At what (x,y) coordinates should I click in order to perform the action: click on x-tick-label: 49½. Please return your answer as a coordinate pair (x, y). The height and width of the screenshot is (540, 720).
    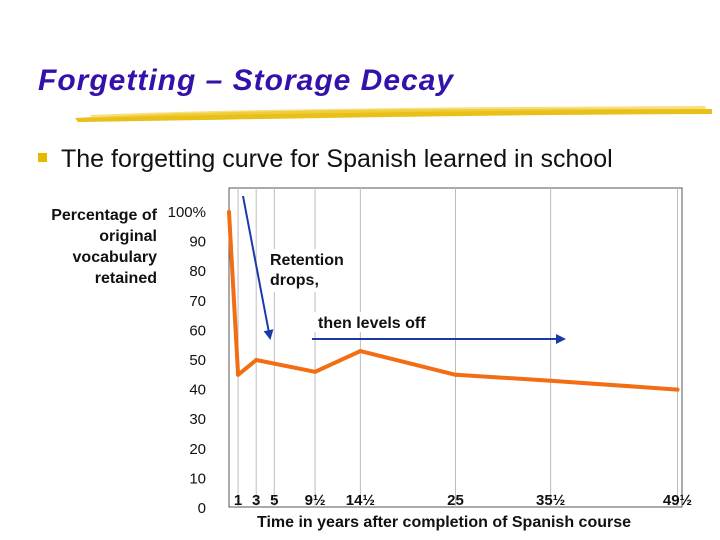
    Looking at the image, I should click on (677, 500).